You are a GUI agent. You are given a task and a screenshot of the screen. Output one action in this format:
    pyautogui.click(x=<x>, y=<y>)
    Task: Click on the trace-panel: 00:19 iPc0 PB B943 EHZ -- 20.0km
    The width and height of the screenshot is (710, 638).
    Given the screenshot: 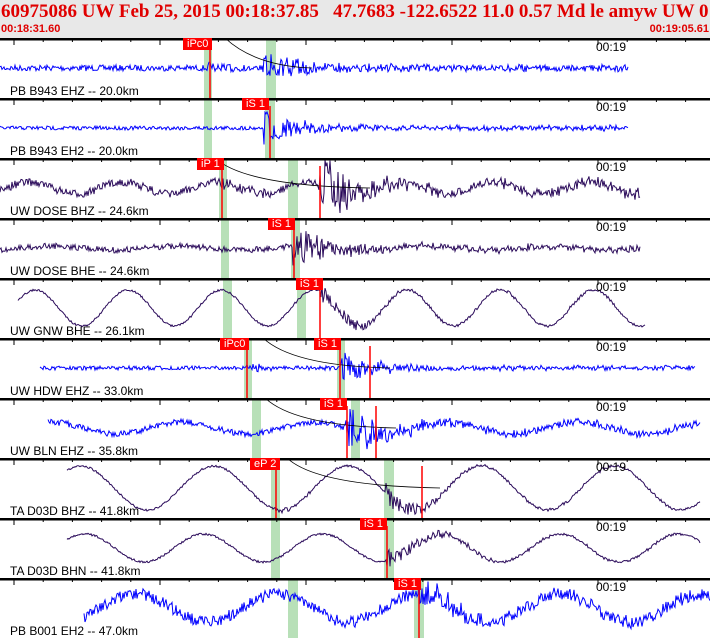 What is the action you would take?
    pyautogui.click(x=355, y=68)
    